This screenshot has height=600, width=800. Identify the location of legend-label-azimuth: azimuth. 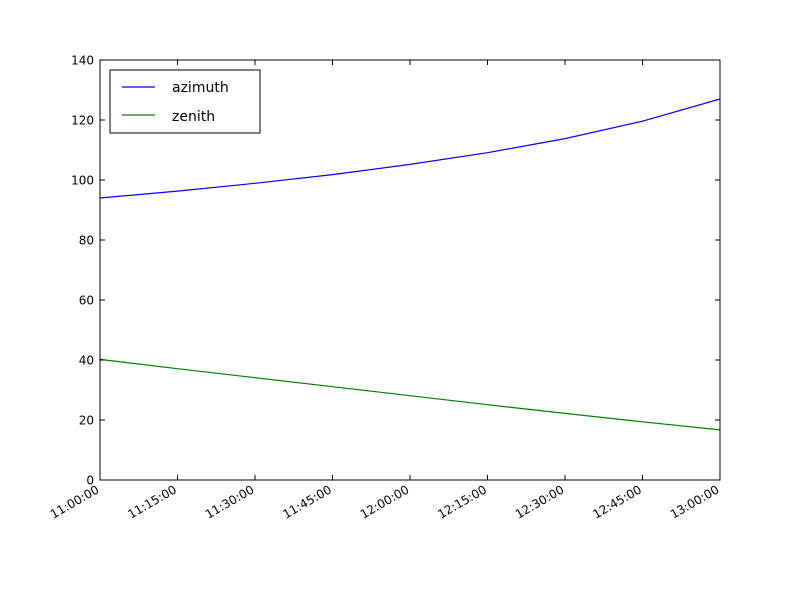
(200, 88).